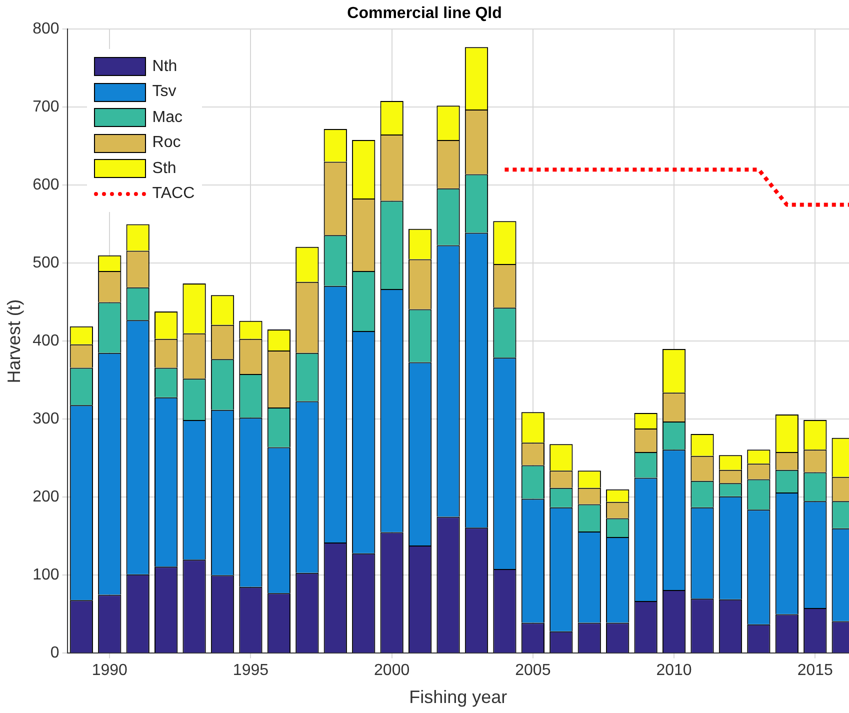 The height and width of the screenshot is (713, 849). I want to click on y-tick-label: 0, so click(55, 653).